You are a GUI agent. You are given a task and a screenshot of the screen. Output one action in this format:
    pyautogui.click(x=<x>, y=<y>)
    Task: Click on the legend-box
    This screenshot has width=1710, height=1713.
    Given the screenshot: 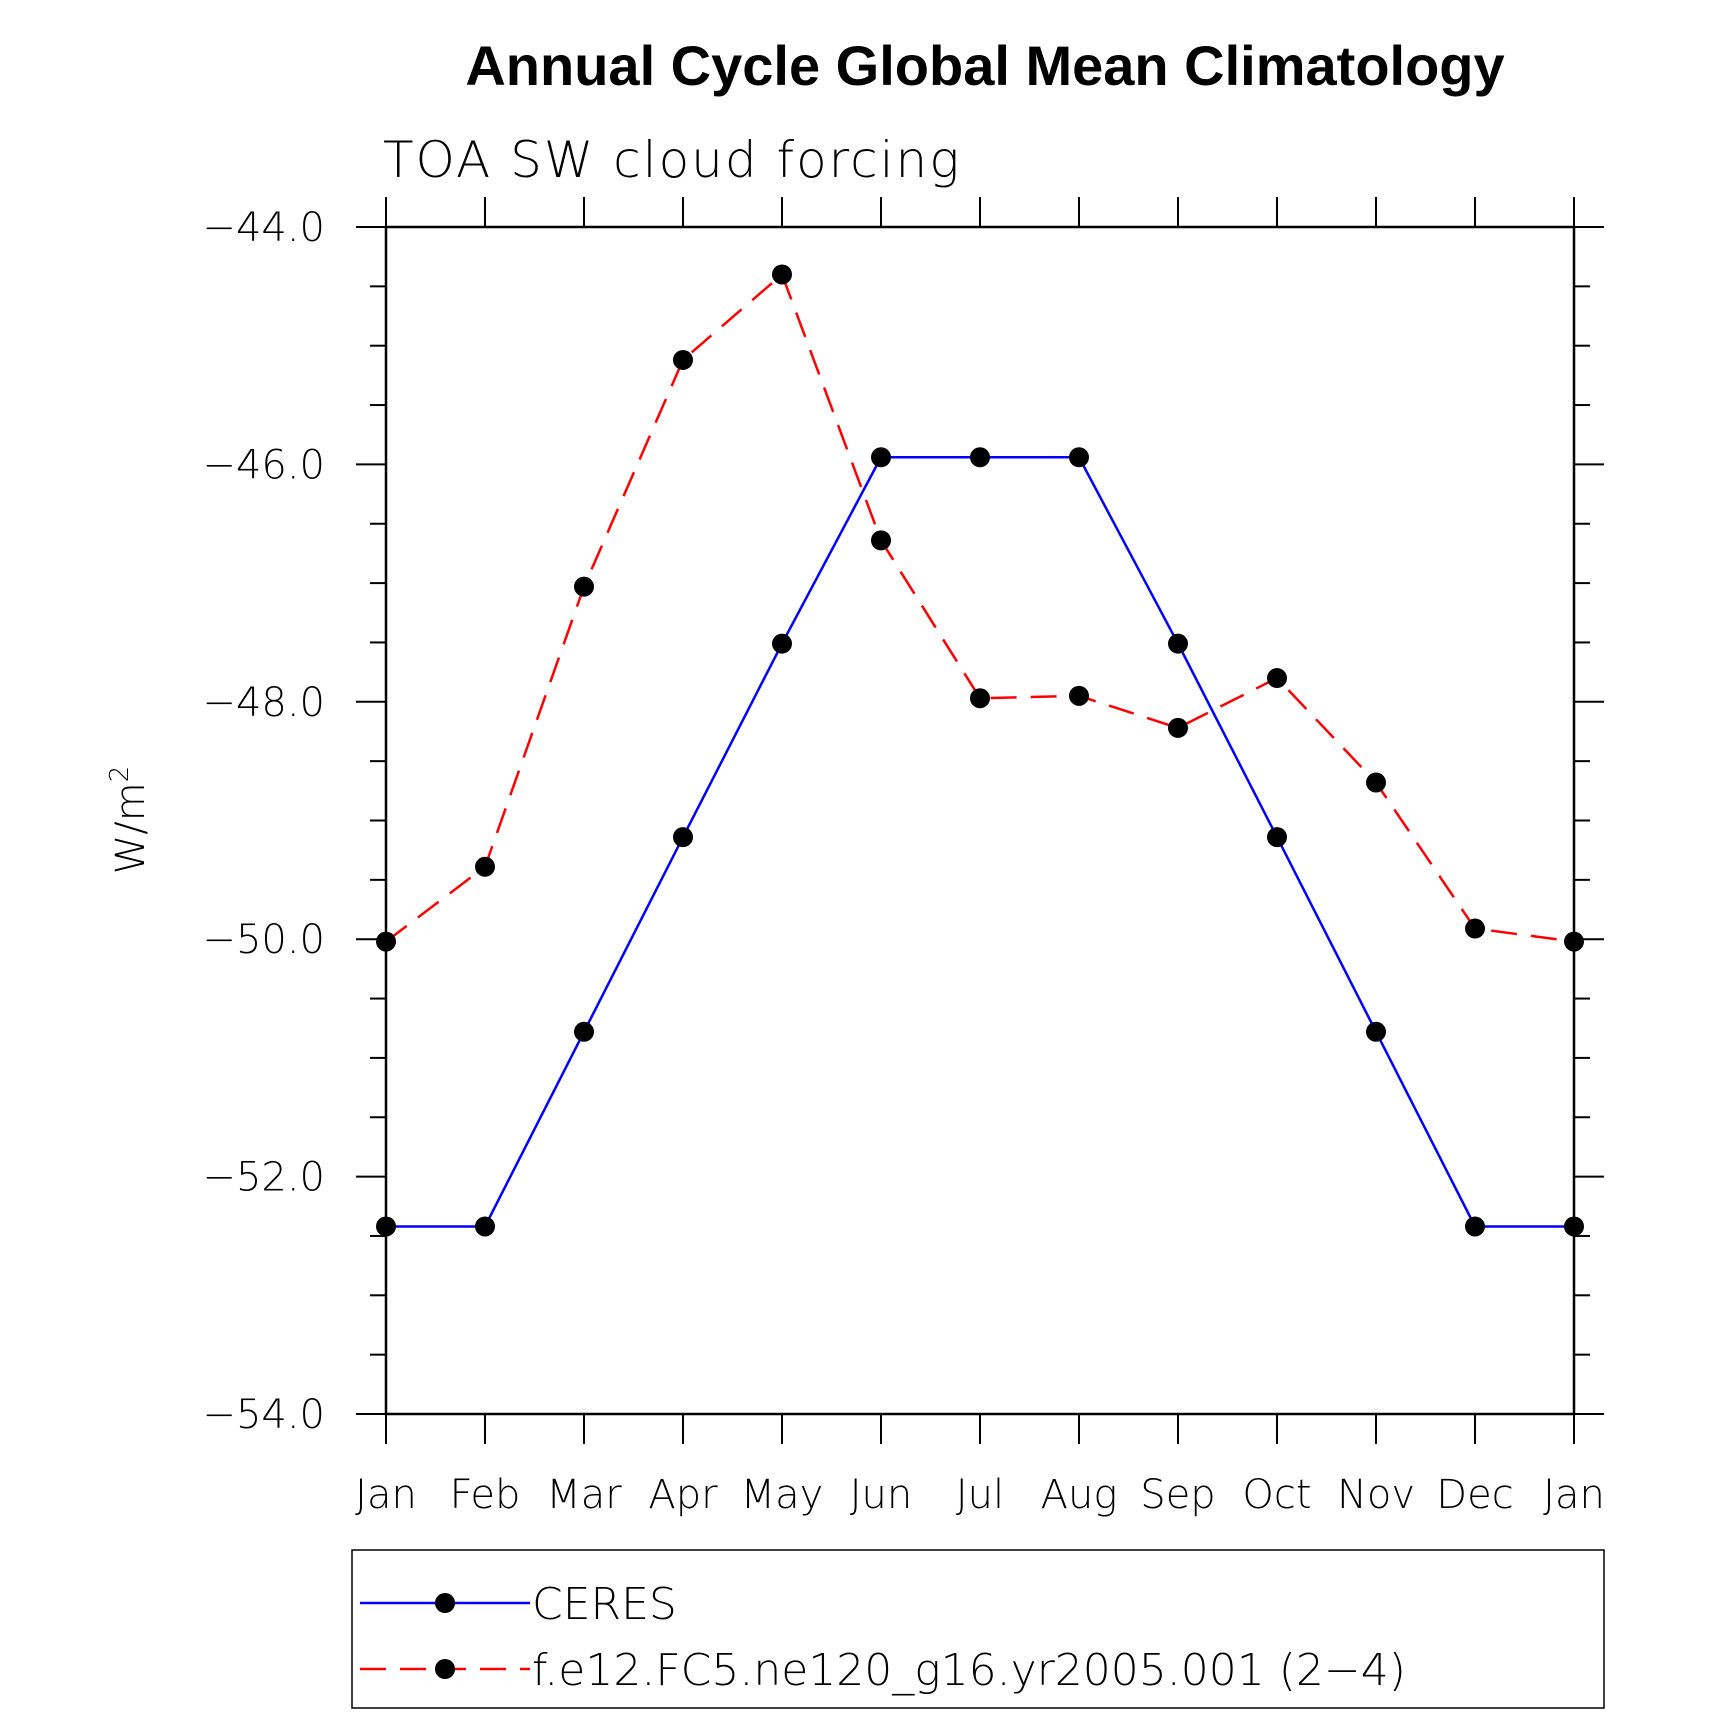 What is the action you would take?
    pyautogui.click(x=978, y=1629)
    